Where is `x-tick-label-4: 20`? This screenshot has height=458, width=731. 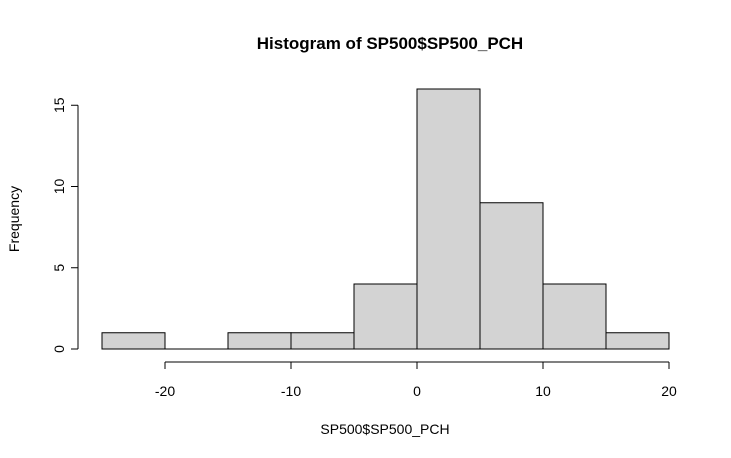
x-tick-label-4: 20 is located at coordinates (669, 391).